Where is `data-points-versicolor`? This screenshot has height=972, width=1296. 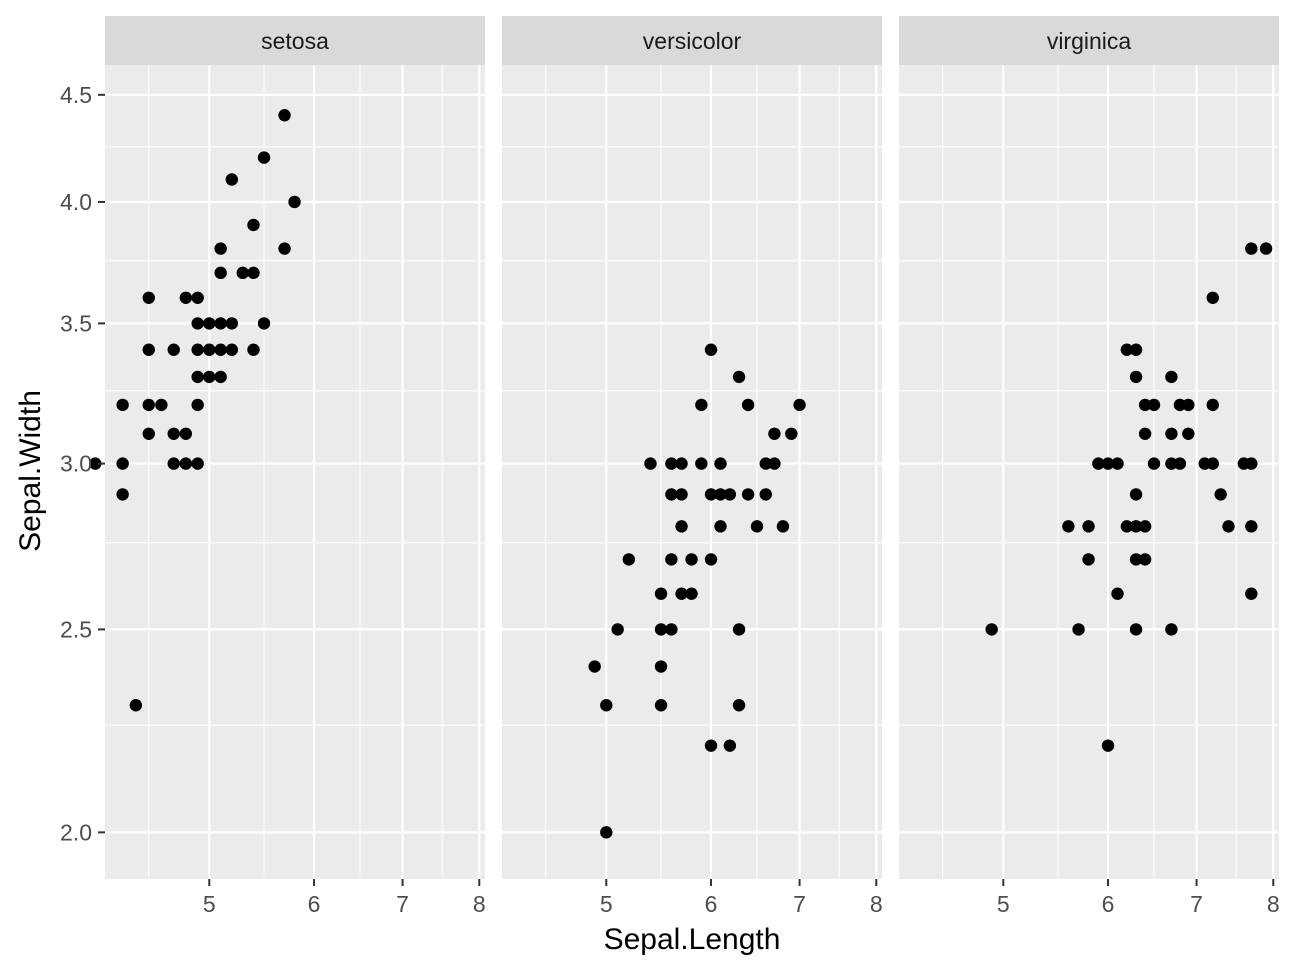
data-points-versicolor is located at coordinates (697, 591).